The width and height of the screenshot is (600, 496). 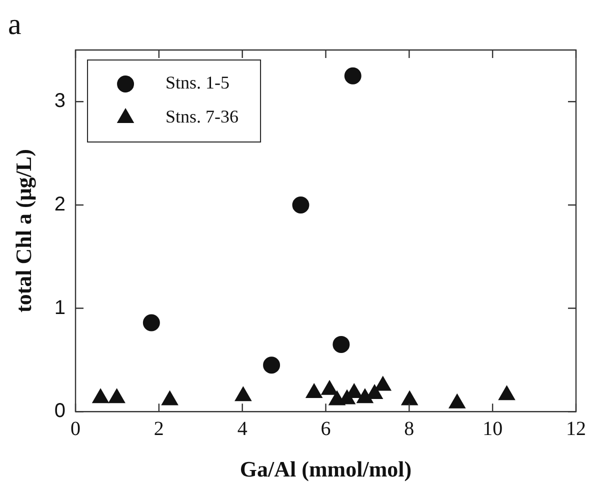 I want to click on x-tick-label: 2, so click(x=159, y=429).